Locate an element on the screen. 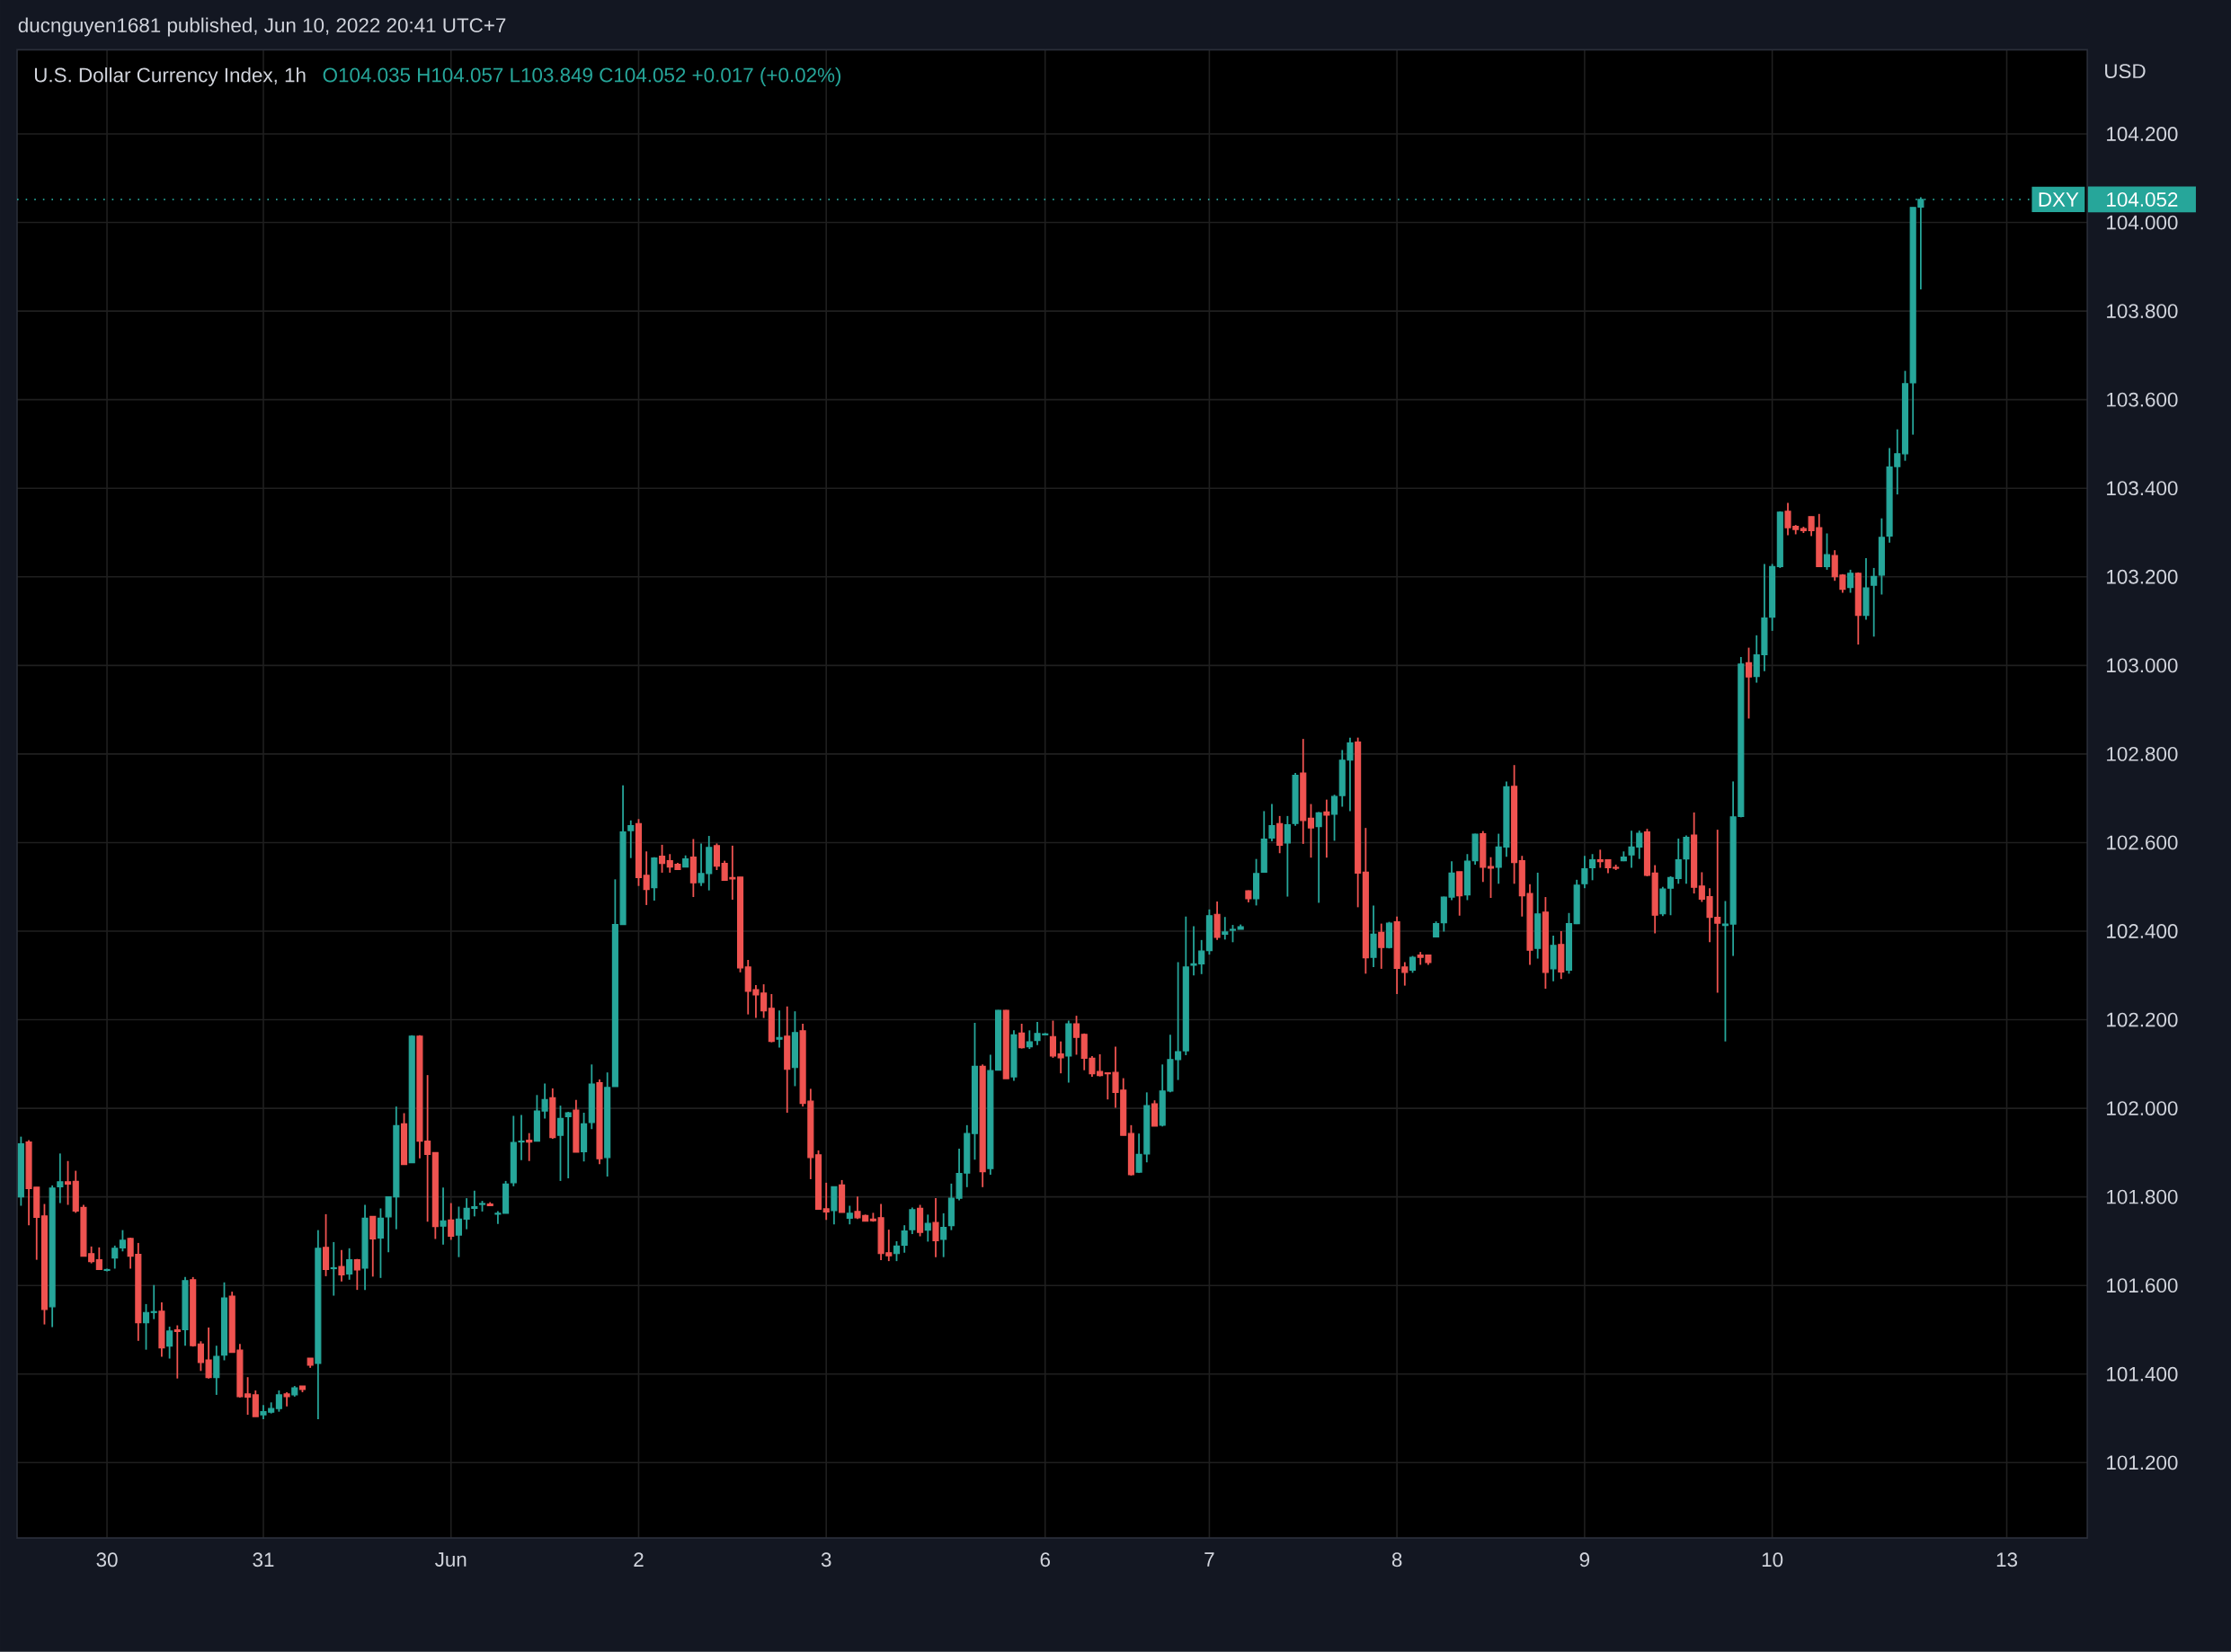  text: 104.052 is located at coordinates (2143, 199).